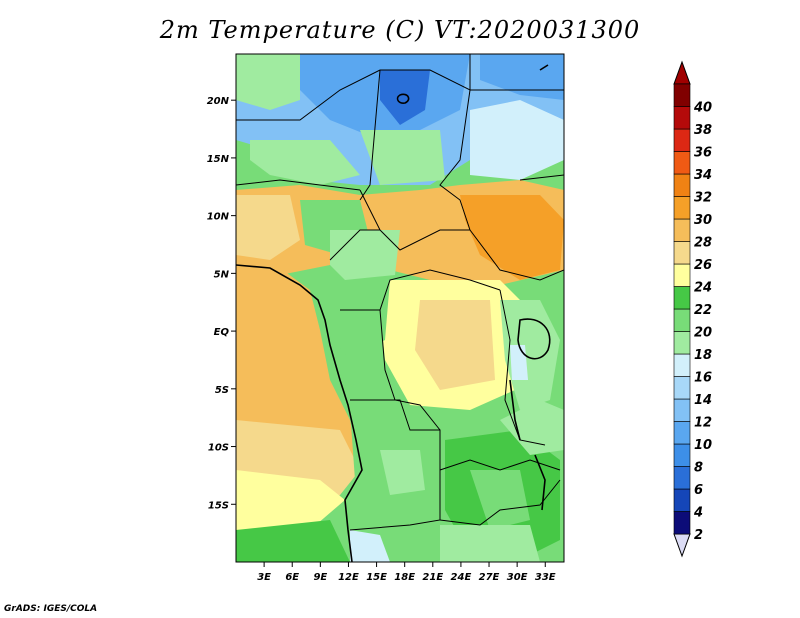 The height and width of the screenshot is (618, 800). I want to click on lat-tick-label: 20N, so click(218, 101).